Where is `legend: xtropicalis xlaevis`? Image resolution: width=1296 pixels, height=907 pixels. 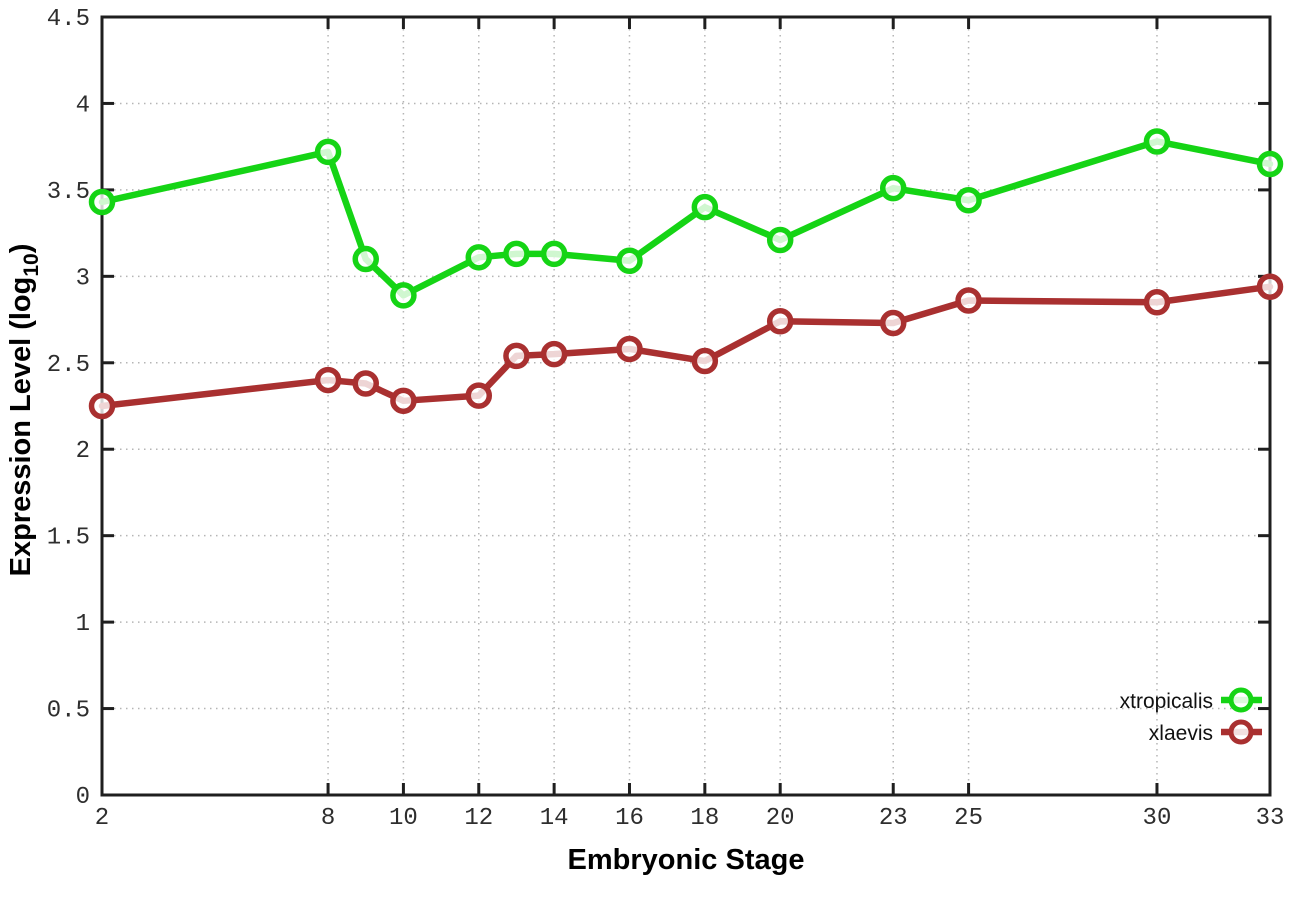 legend: xtropicalis xlaevis is located at coordinates (1191, 716).